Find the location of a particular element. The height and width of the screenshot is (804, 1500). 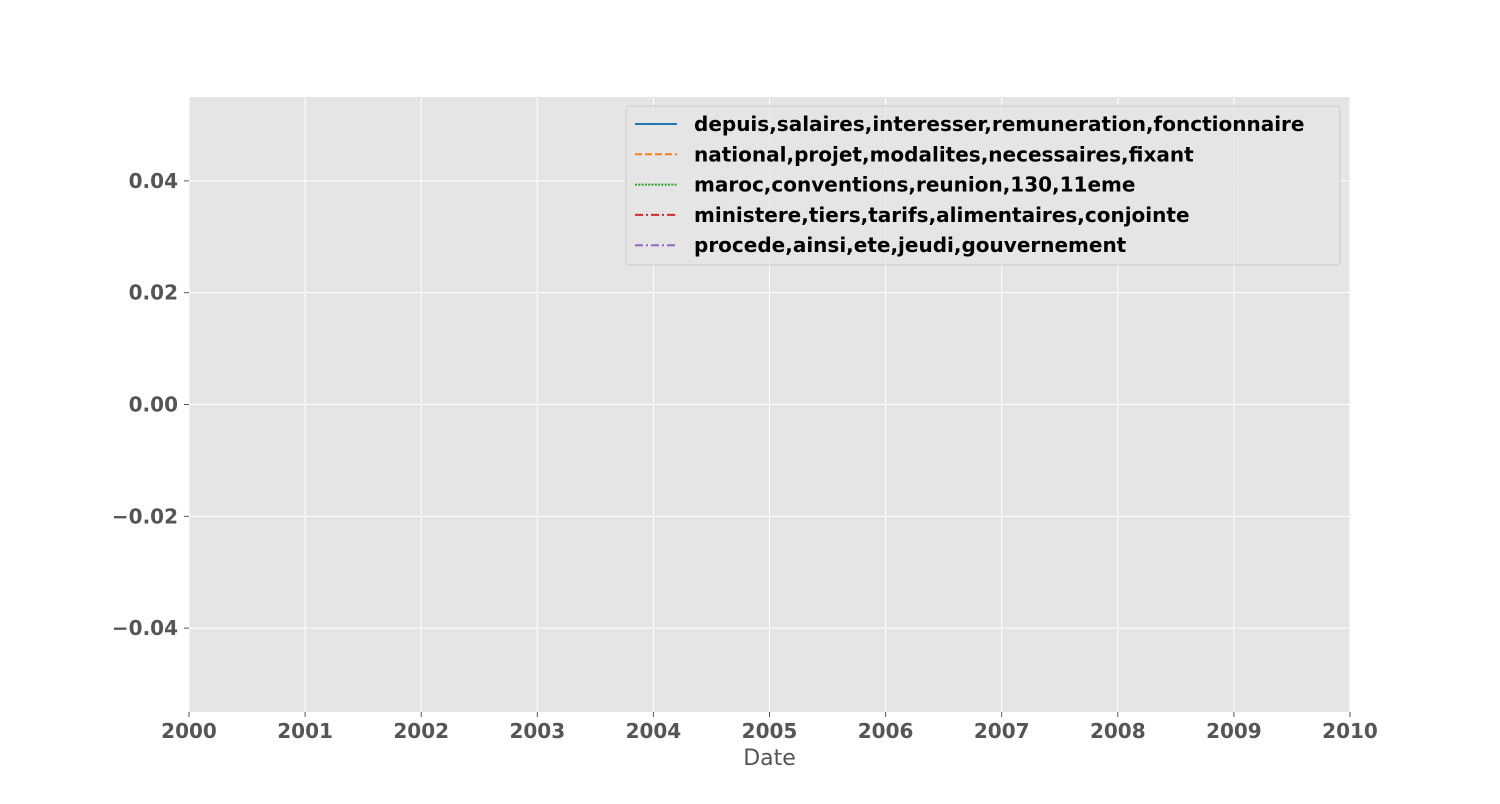

y-tick-label: −0.02 is located at coordinates (145, 516).